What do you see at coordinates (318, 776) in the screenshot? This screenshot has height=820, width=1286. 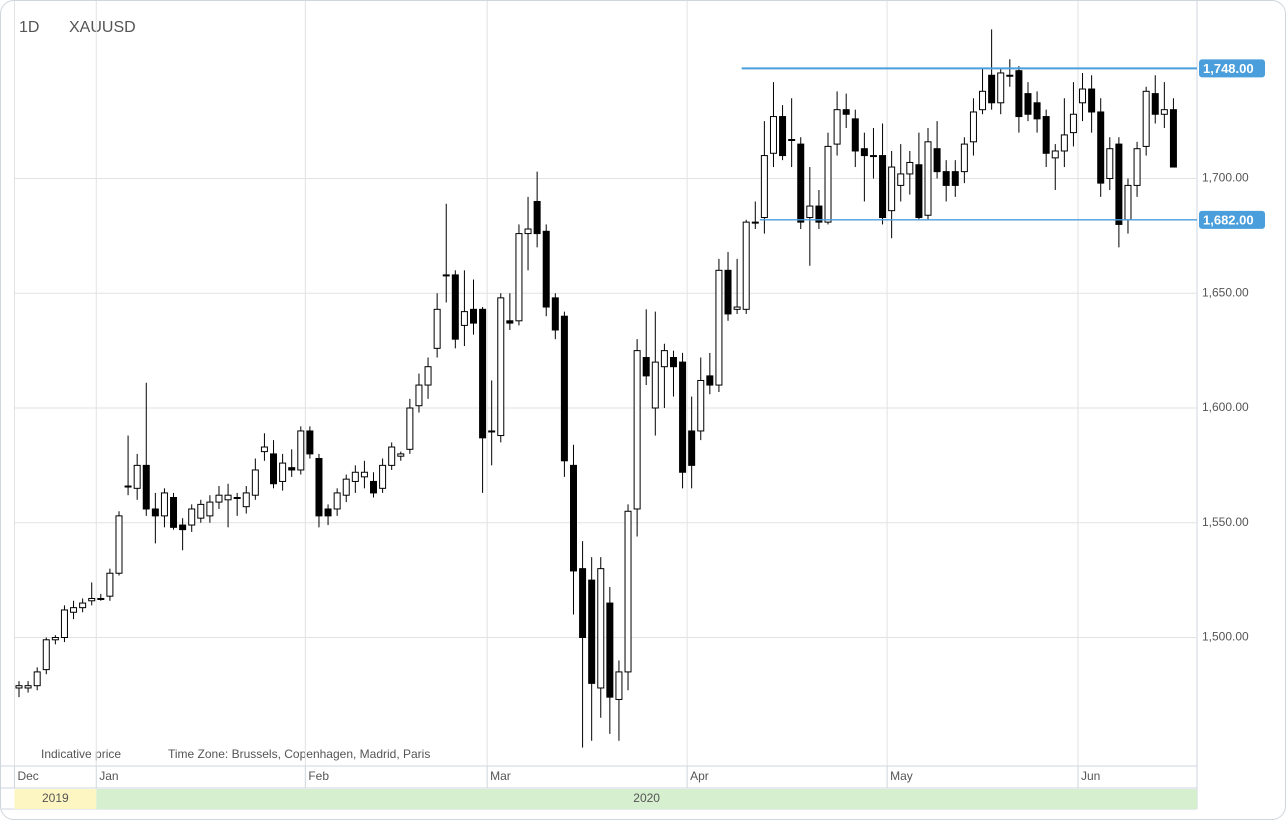 I see `x-tick-label: Feb` at bounding box center [318, 776].